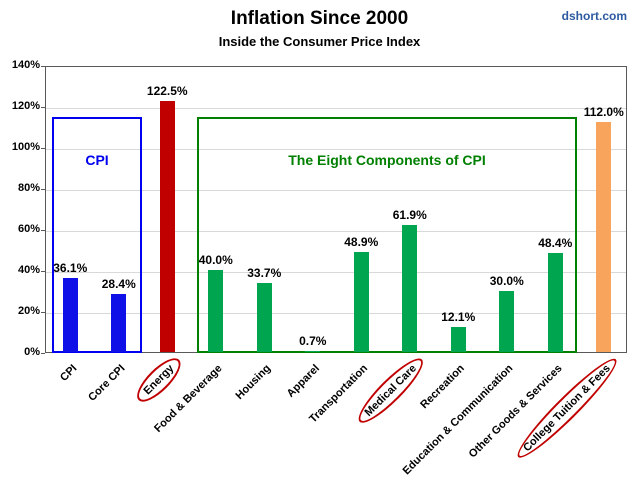 The height and width of the screenshot is (481, 639). I want to click on y-tick-label: 140%, so click(25, 65).